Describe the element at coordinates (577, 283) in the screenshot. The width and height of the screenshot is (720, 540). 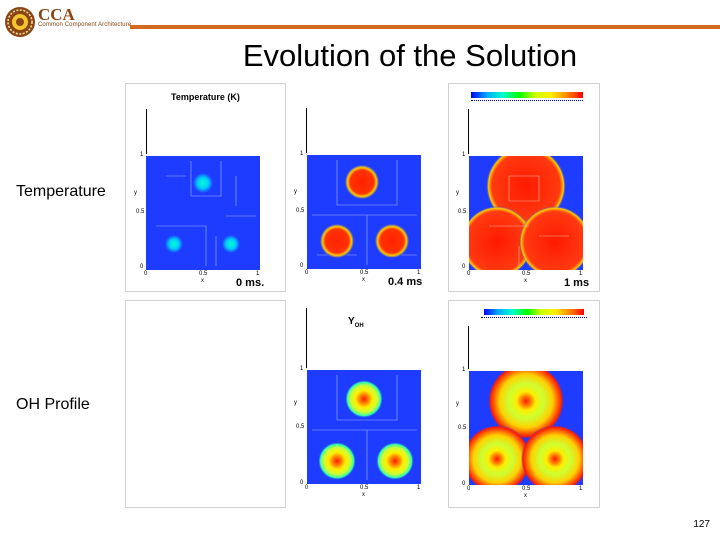
I see `time-label: 1 ms` at that location.